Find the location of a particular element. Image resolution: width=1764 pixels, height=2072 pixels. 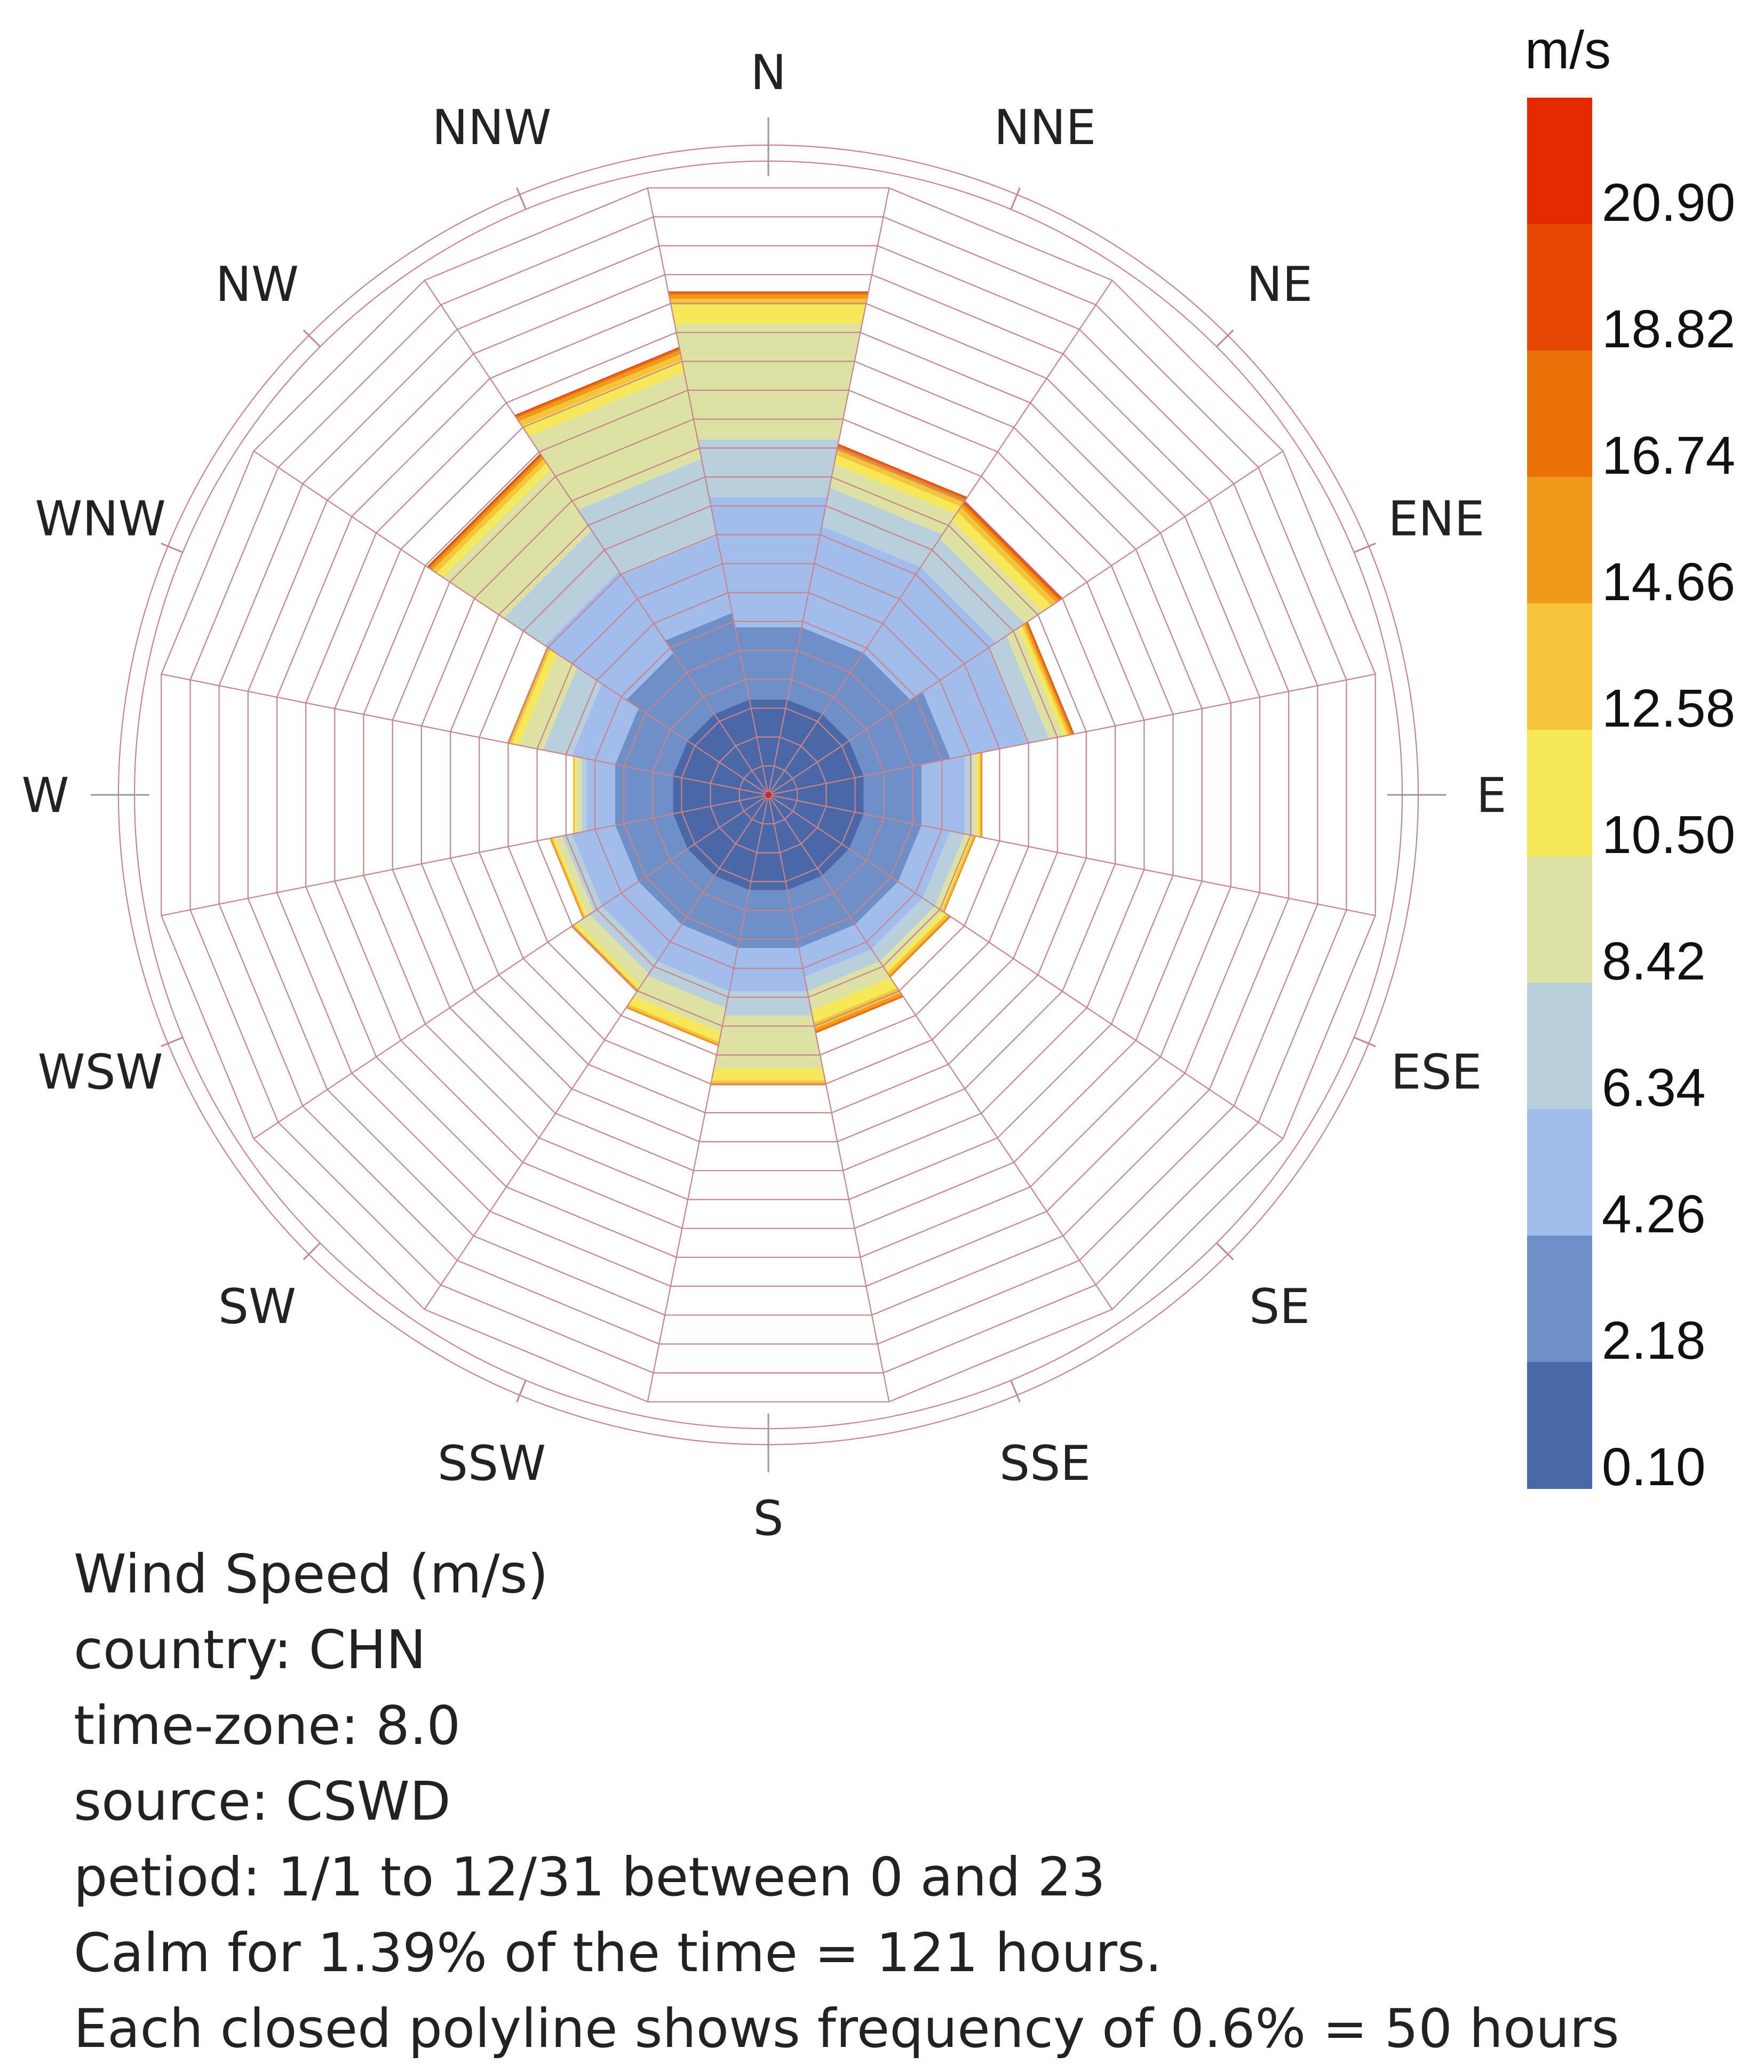

note-period: petiod: 1/1 to 12/31 between 0 and 23 is located at coordinates (590, 1877).